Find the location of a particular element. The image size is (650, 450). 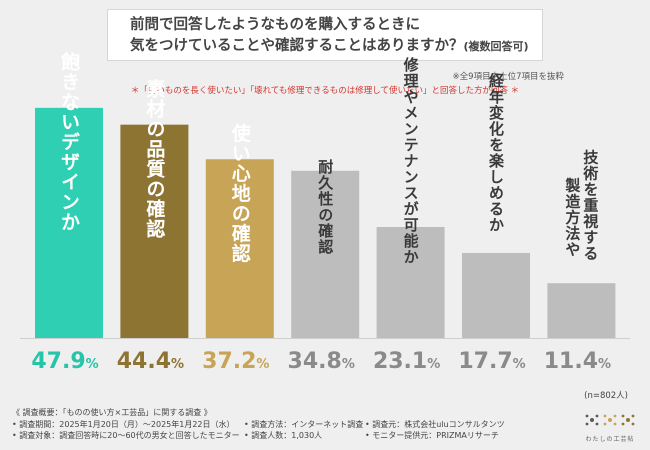

sample-size: (n=802人) is located at coordinates (606, 396).